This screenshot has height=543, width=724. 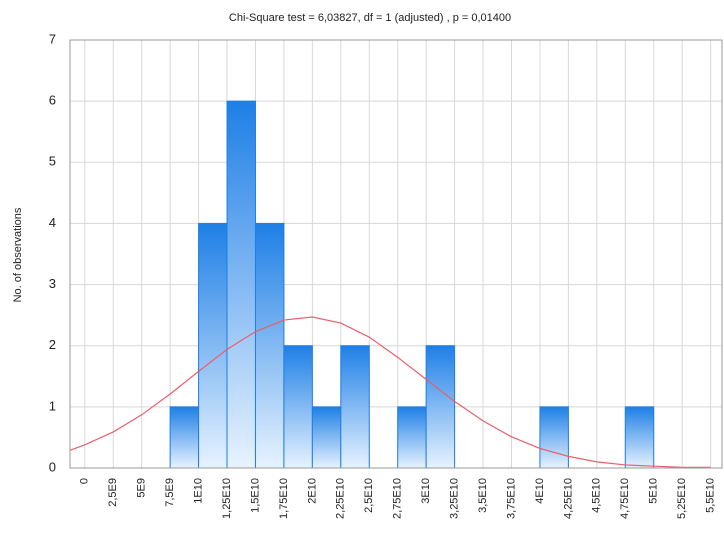 What do you see at coordinates (255, 495) in the screenshot?
I see `x-tick-label: 1,5E10` at bounding box center [255, 495].